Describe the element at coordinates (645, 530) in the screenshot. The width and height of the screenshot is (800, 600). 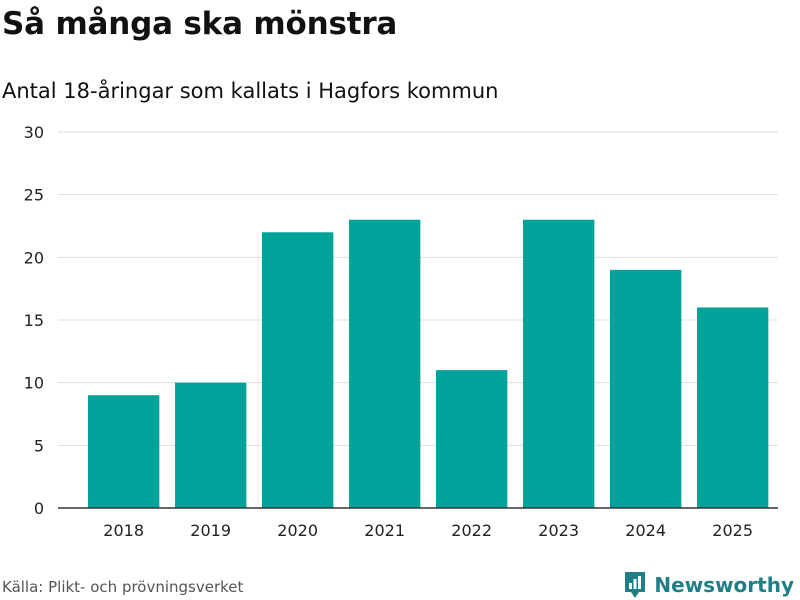
I see `x-tick-label: 2024` at that location.